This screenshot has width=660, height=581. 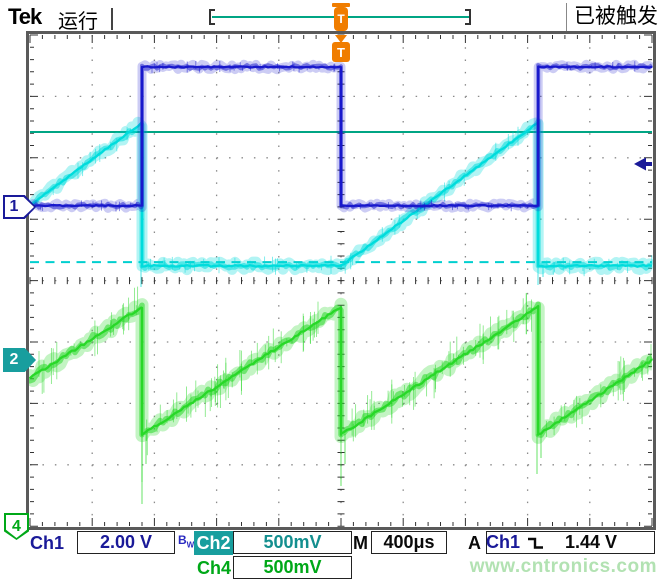 What do you see at coordinates (112, 19) in the screenshot?
I see `record-bar-divider` at bounding box center [112, 19].